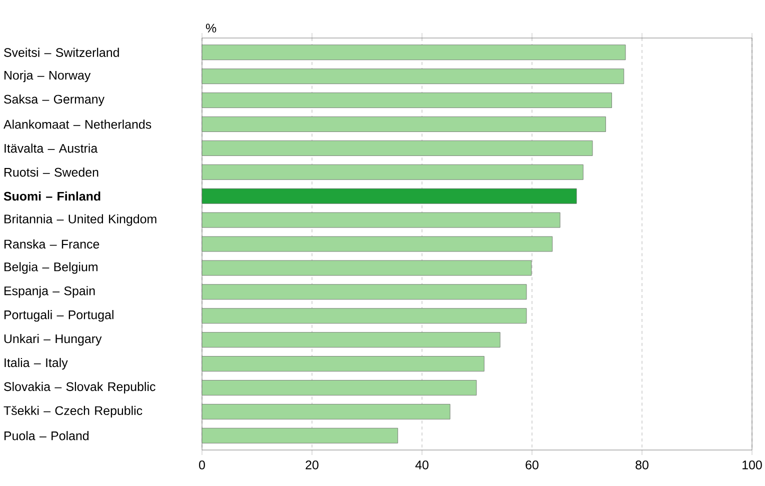  Describe the element at coordinates (752, 465) in the screenshot. I see `x-tick-label: 100` at that location.